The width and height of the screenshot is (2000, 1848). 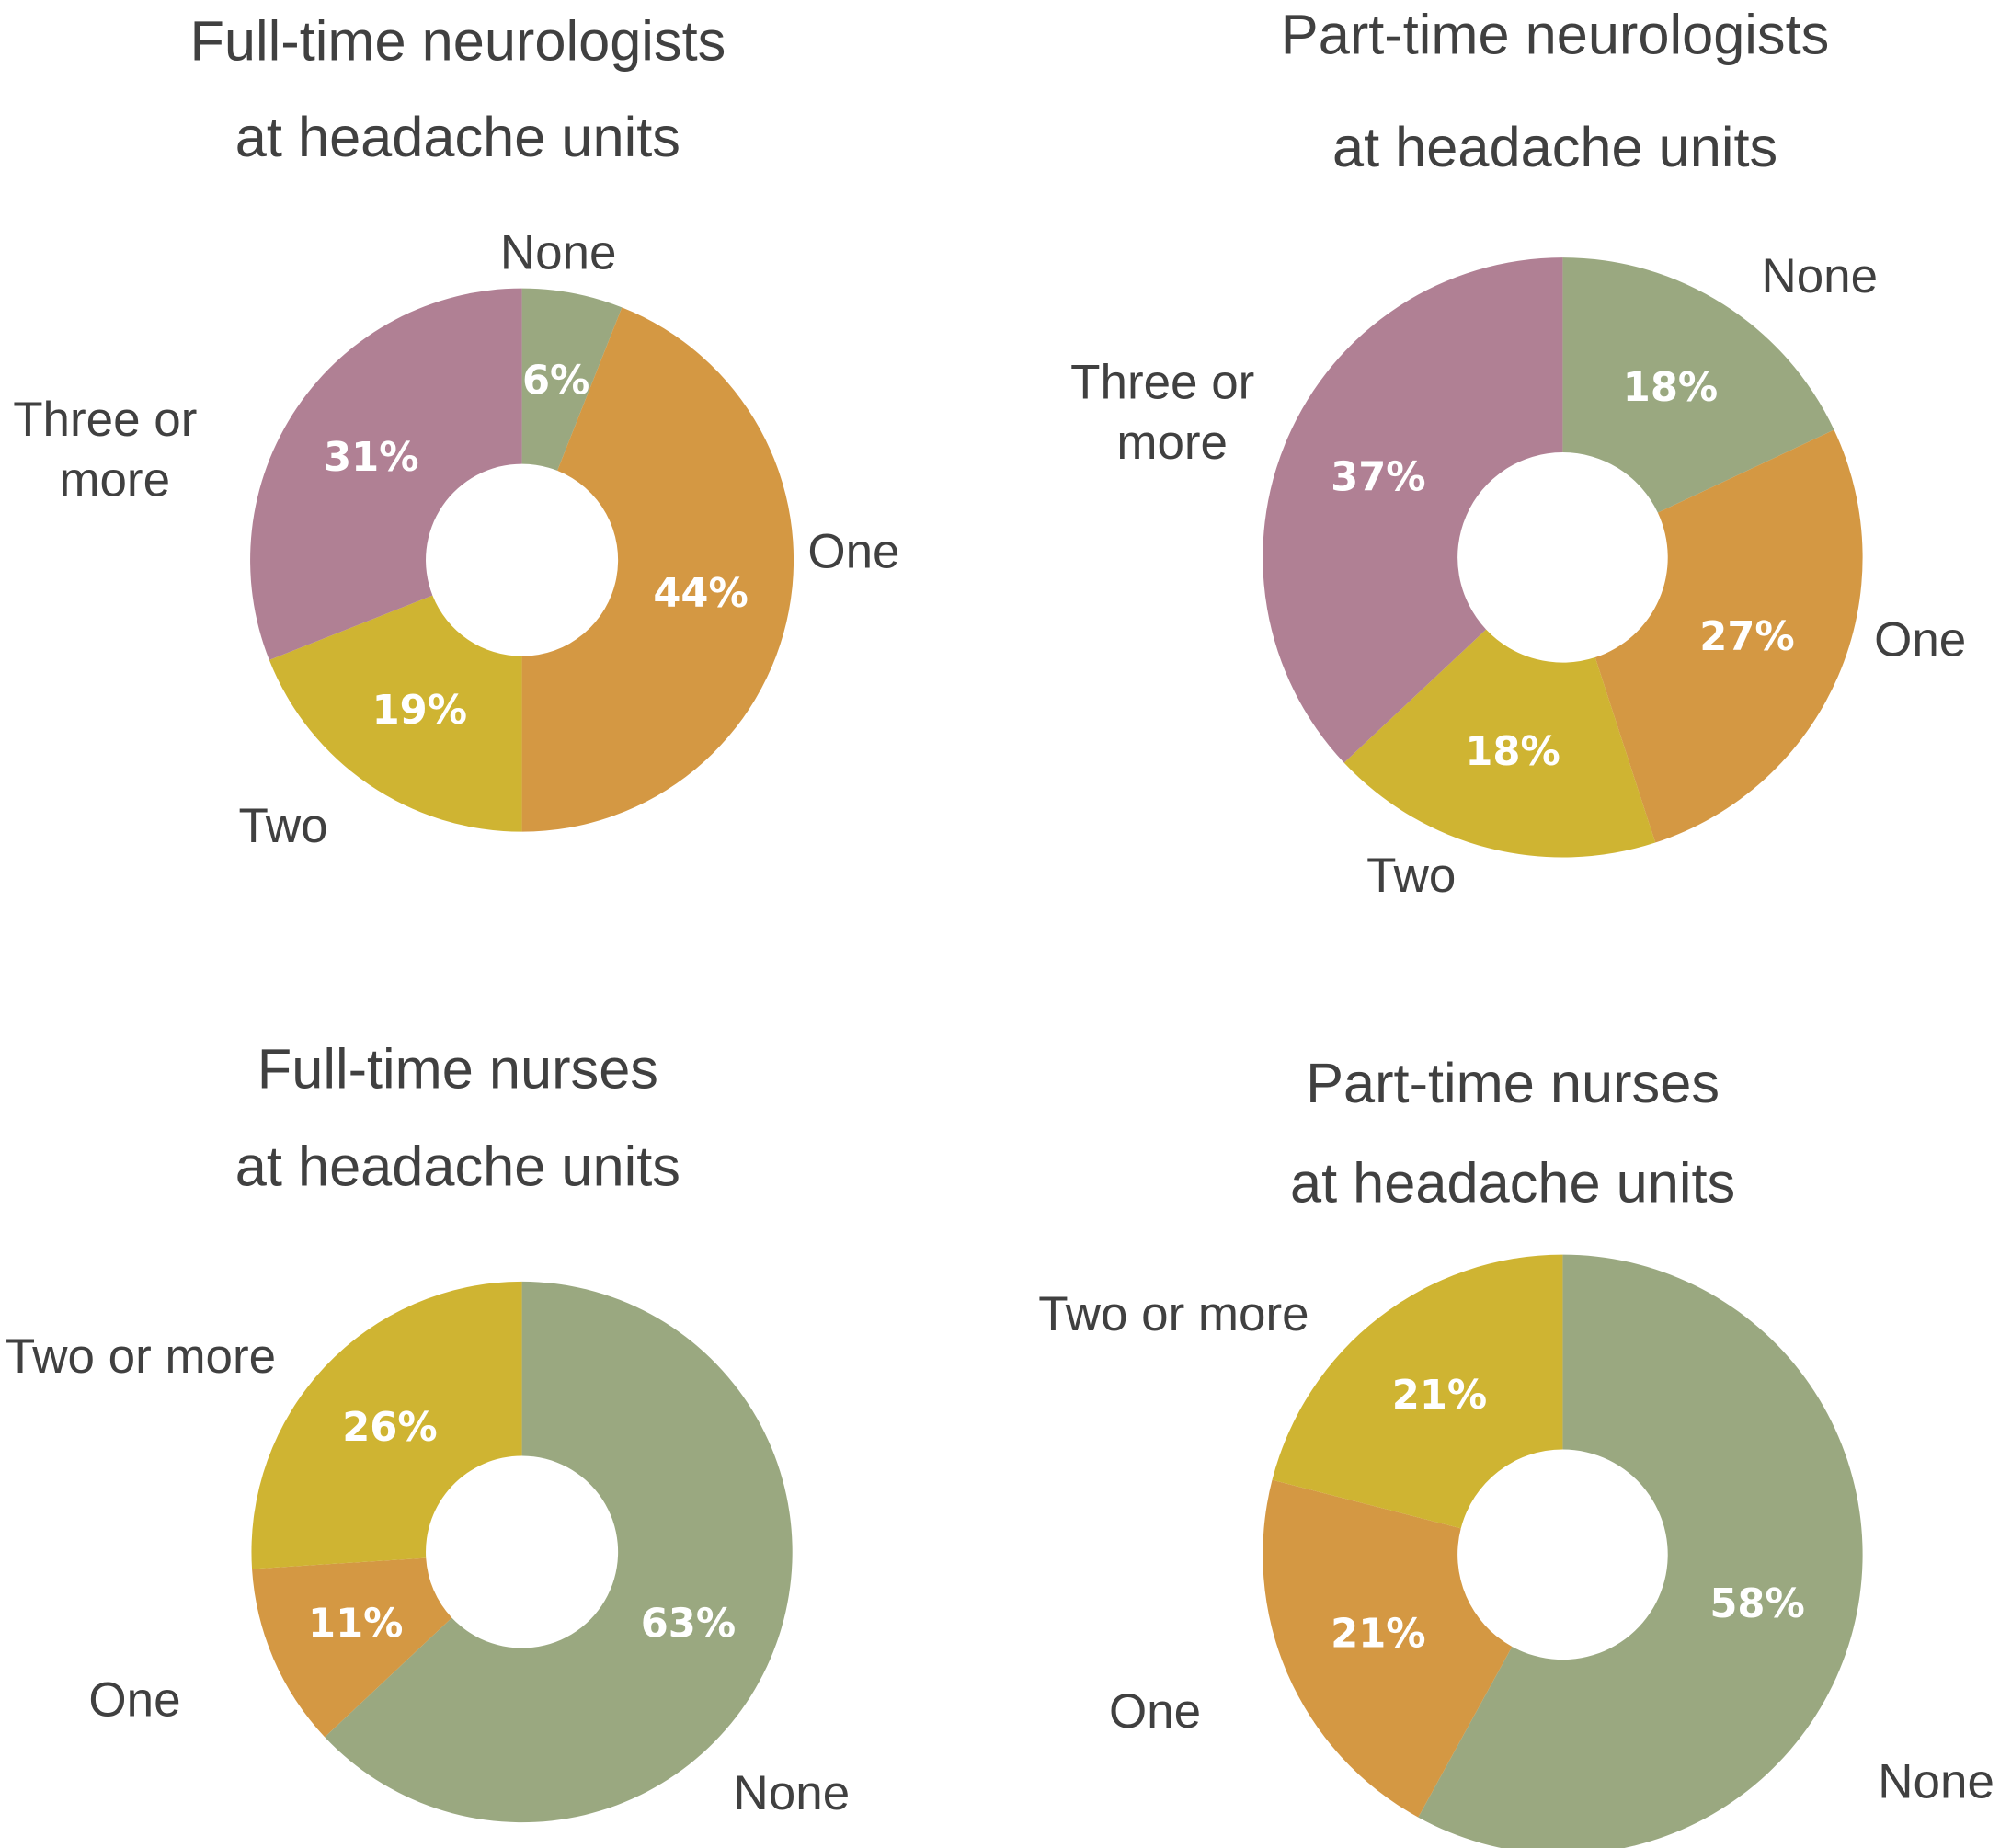 I want to click on value-label: 11%, so click(x=355, y=1624).